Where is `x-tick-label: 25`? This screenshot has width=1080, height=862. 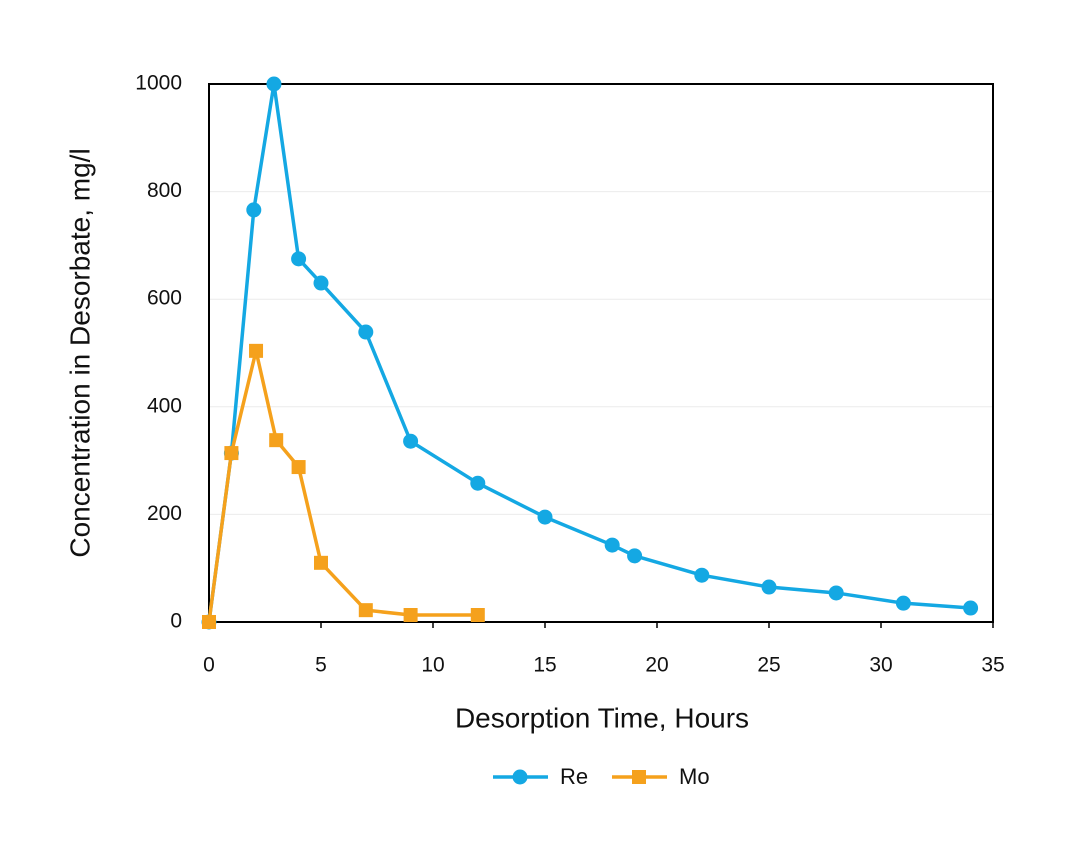
x-tick-label: 25 is located at coordinates (768, 665).